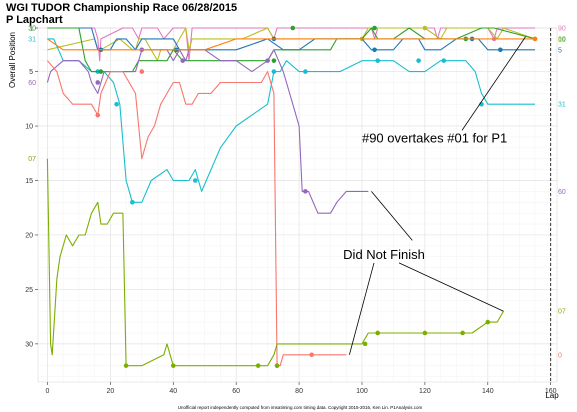 This screenshot has height=412, width=577. Describe the element at coordinates (12, 60) in the screenshot. I see `y-axis-title: Overall Position` at that location.